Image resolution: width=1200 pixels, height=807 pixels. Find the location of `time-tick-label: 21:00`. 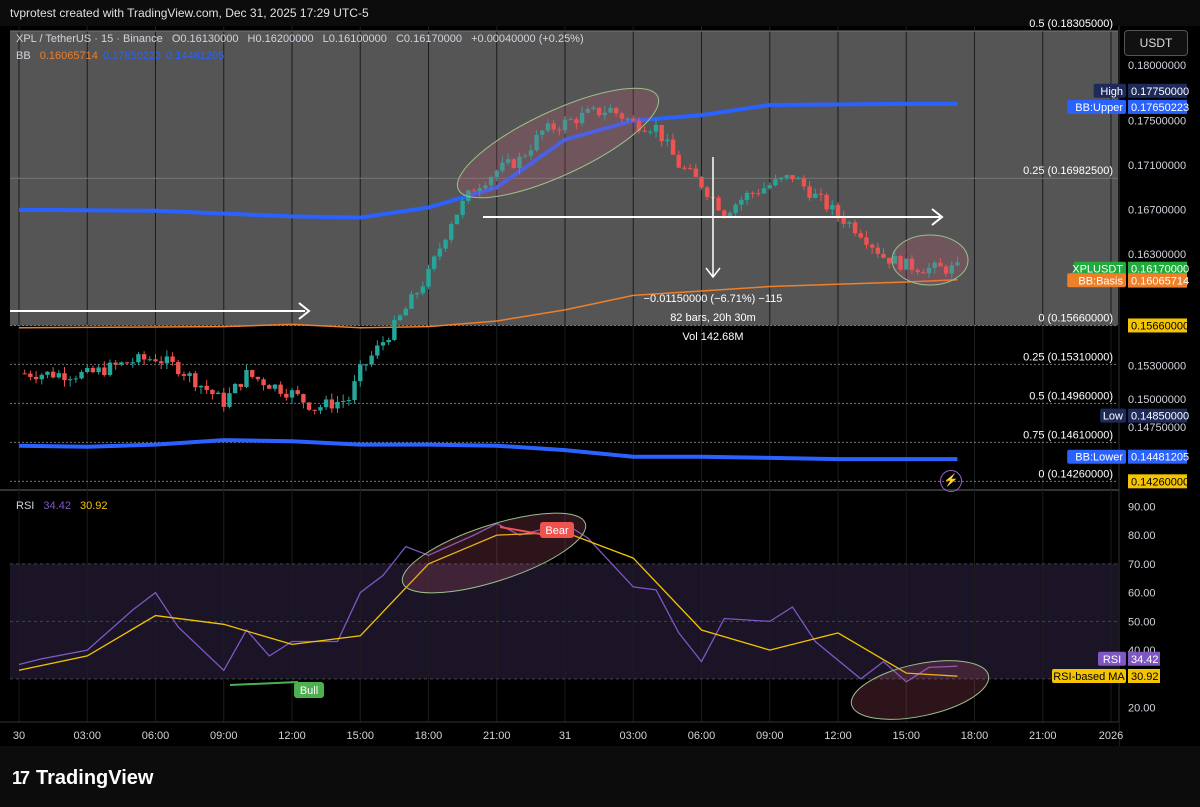

time-tick-label: 21:00 is located at coordinates (497, 736).